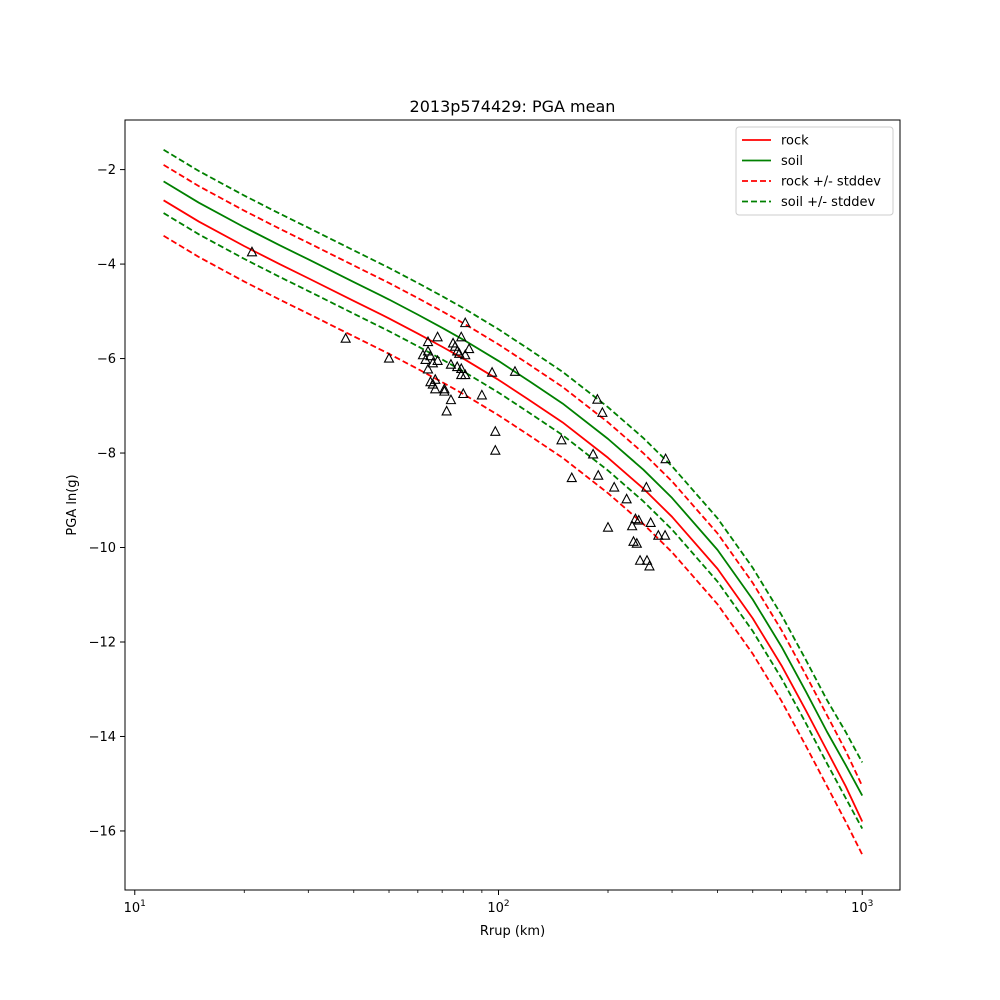  Describe the element at coordinates (498, 907) in the screenshot. I see `x-tick-label-1: 10²` at that location.